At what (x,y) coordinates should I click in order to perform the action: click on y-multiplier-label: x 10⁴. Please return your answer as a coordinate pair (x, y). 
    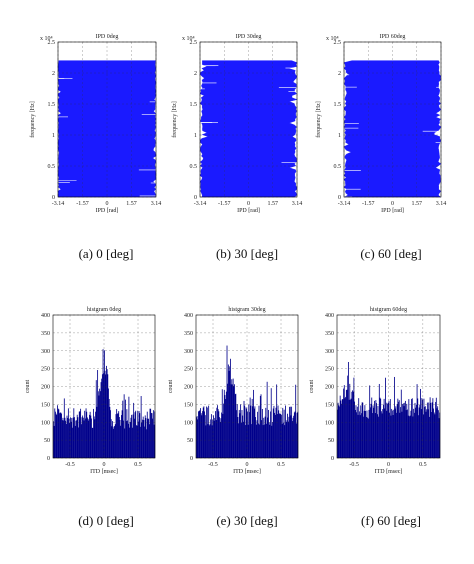
    Looking at the image, I should click on (332, 39).